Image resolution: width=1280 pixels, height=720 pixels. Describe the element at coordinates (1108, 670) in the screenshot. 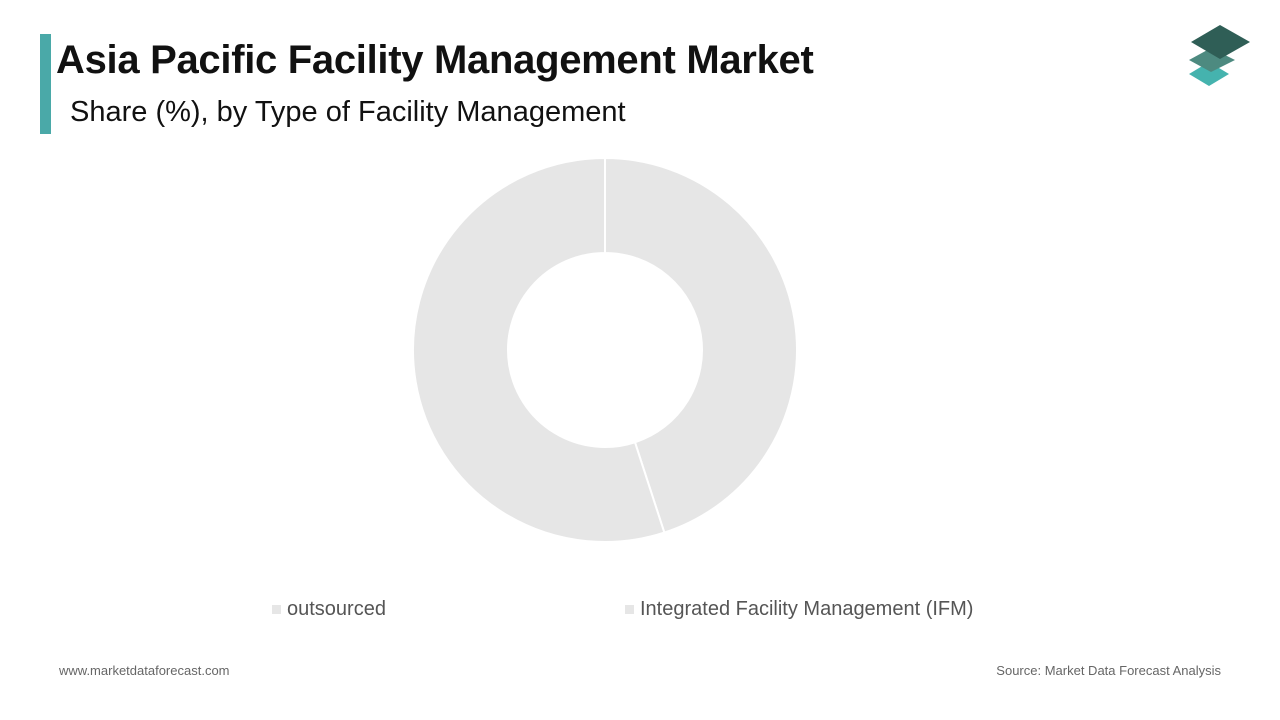

I see `footer-source: Source: Market Data Forecast Analysis` at that location.